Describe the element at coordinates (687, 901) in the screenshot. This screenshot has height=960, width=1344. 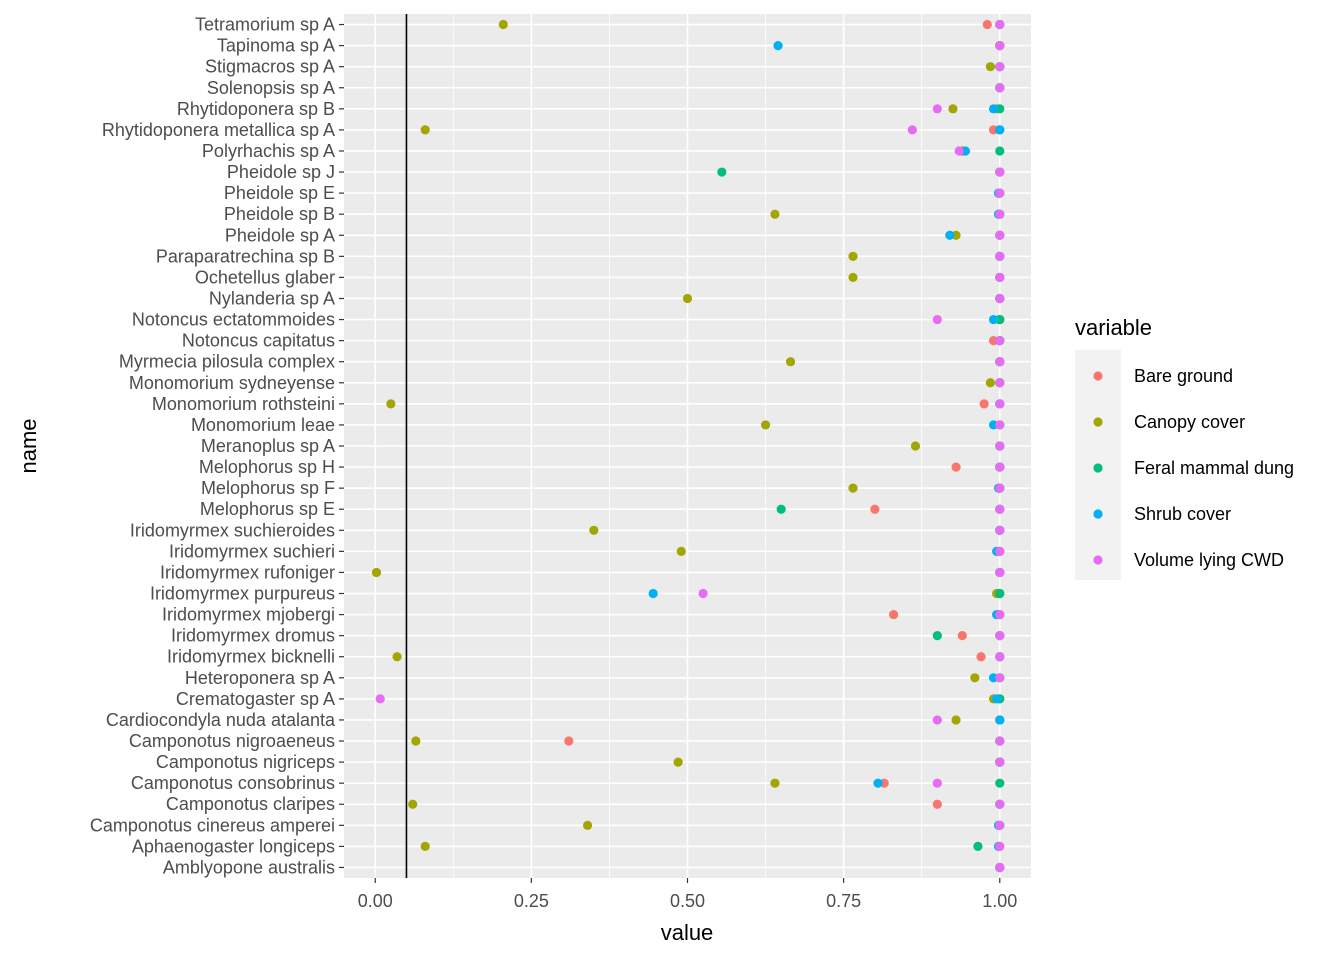
I see `x-tick-label: 0.50` at that location.